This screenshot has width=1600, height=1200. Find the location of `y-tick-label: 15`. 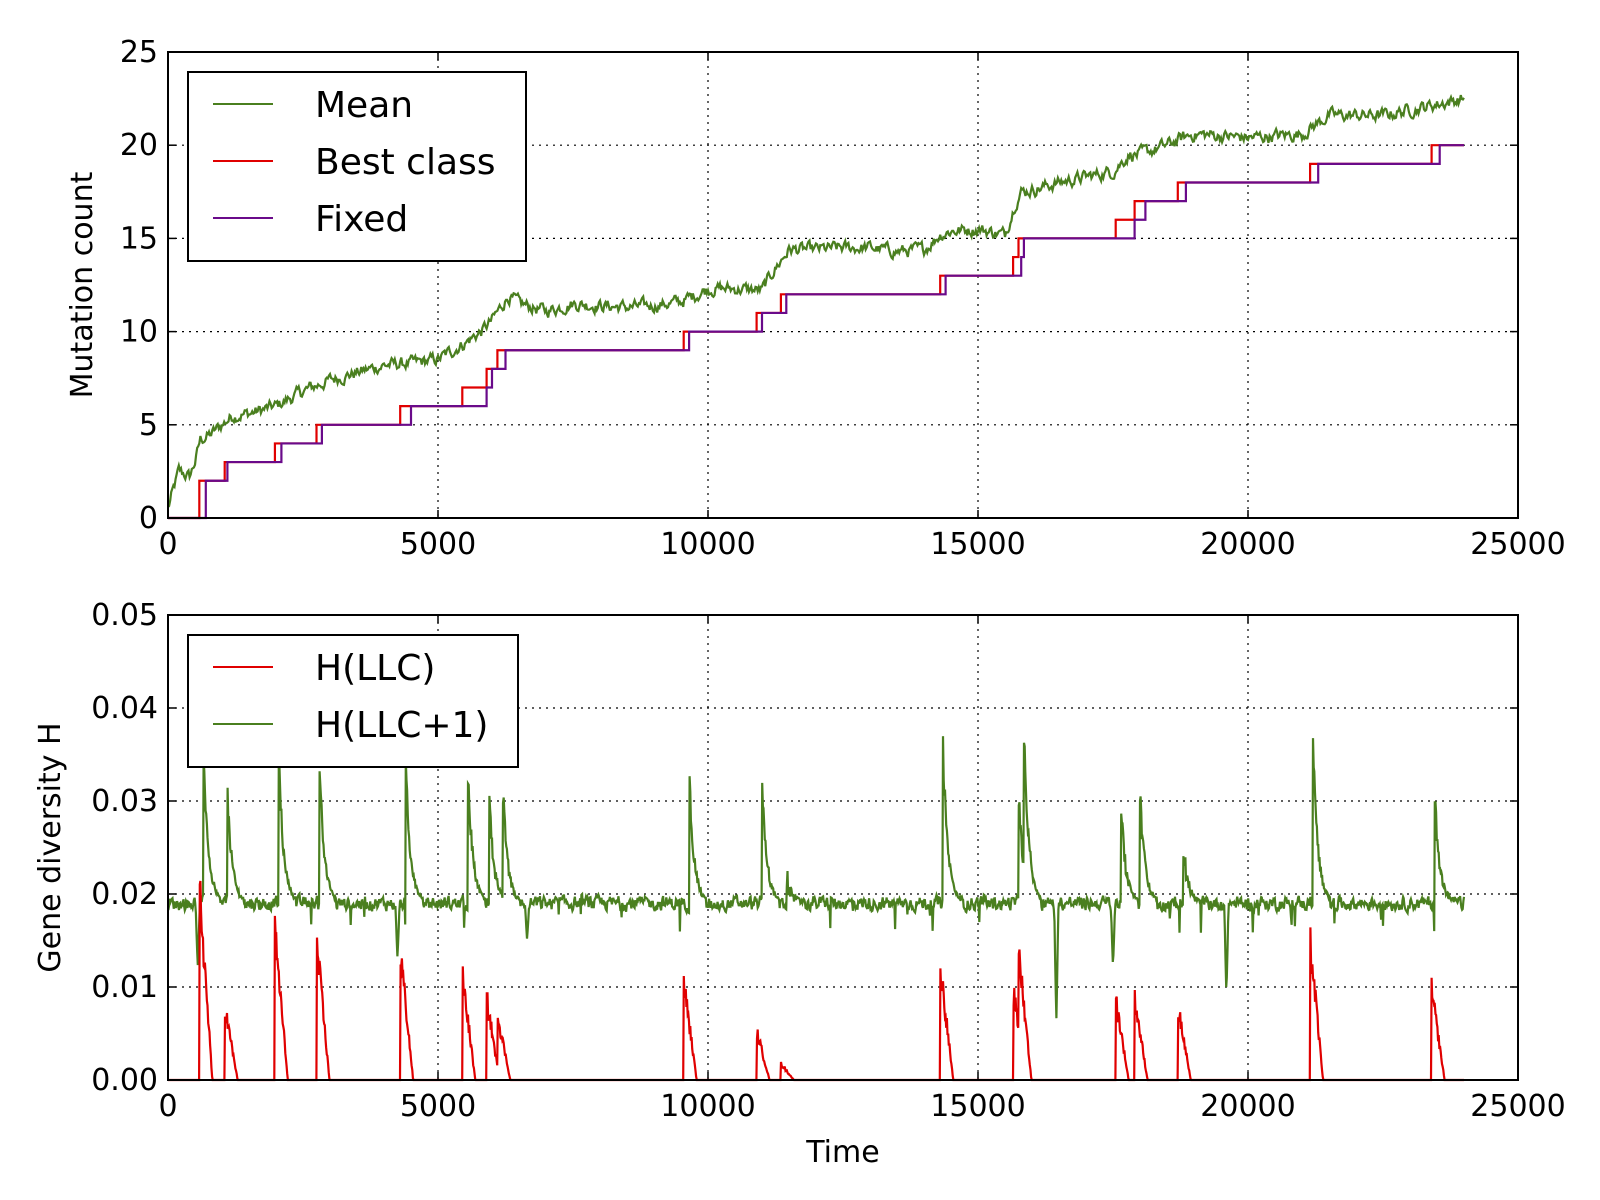

y-tick-label: 15 is located at coordinates (139, 238).